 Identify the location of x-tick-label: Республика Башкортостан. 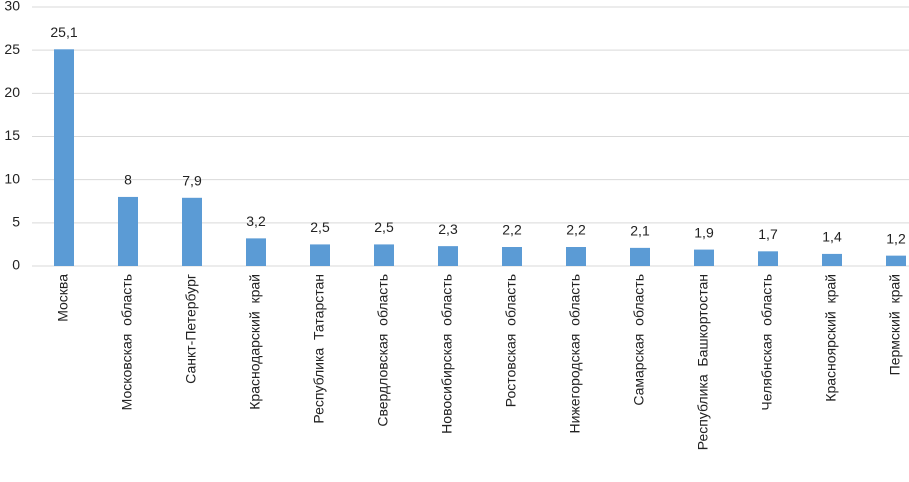
(703, 362).